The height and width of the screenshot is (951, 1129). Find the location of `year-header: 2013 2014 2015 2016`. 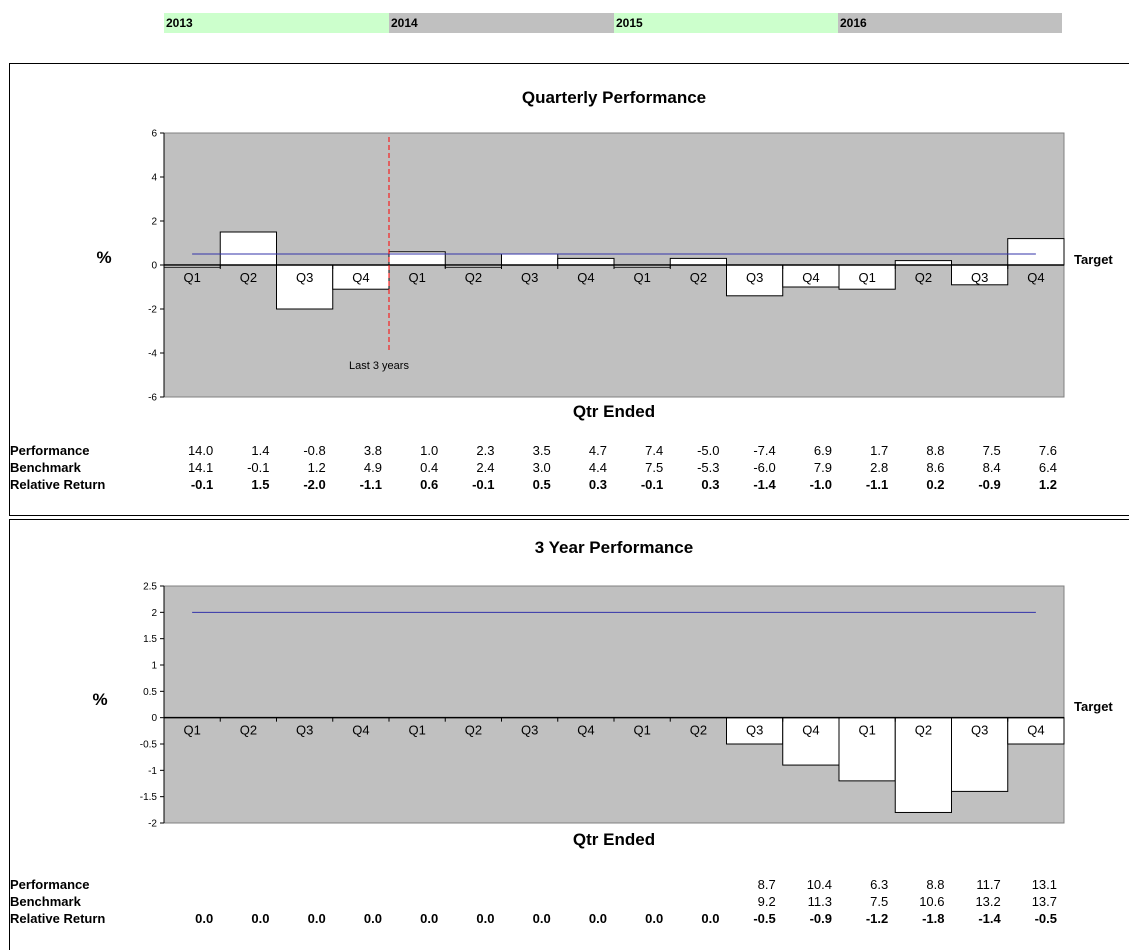

year-header: 2013 2014 2015 2016 is located at coordinates (613, 23).